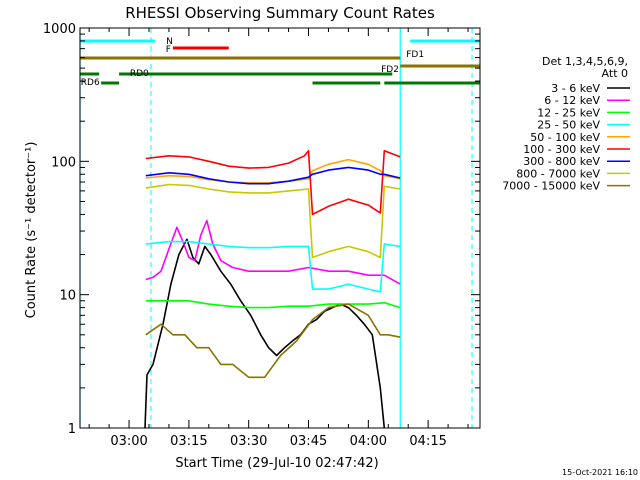 Image resolution: width=640 pixels, height=480 pixels. I want to click on legend-entry-label: 12 - 25 keV, so click(568, 112).